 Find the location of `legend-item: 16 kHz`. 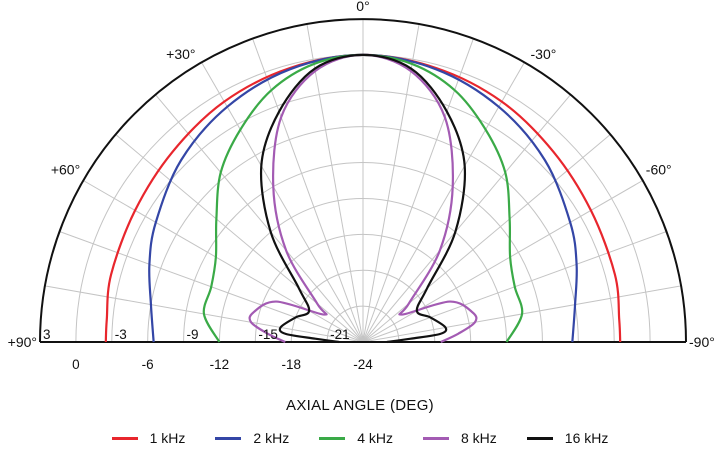

legend-item: 16 kHz is located at coordinates (567, 438).